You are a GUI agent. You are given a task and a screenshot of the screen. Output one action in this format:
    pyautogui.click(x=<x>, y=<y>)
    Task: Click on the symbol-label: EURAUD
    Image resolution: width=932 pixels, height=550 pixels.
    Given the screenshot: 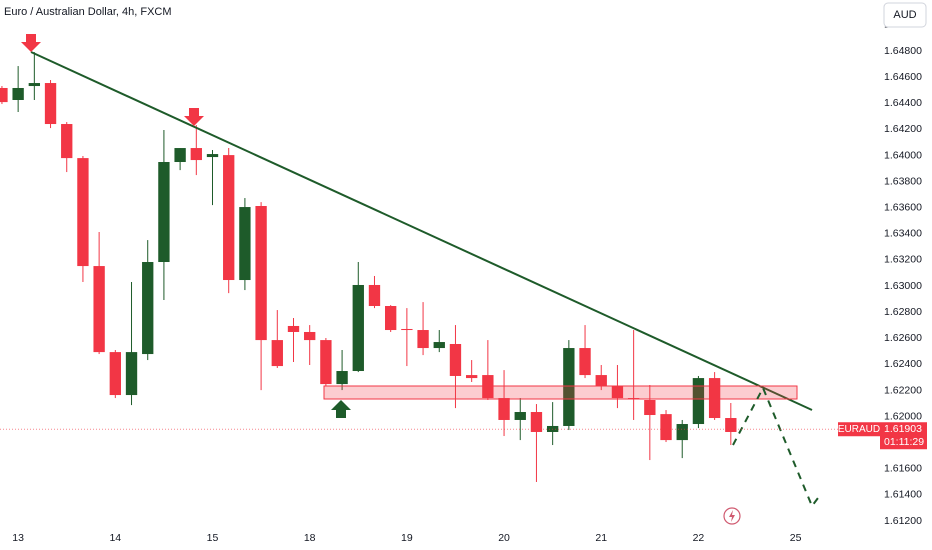 What is the action you would take?
    pyautogui.click(x=859, y=429)
    